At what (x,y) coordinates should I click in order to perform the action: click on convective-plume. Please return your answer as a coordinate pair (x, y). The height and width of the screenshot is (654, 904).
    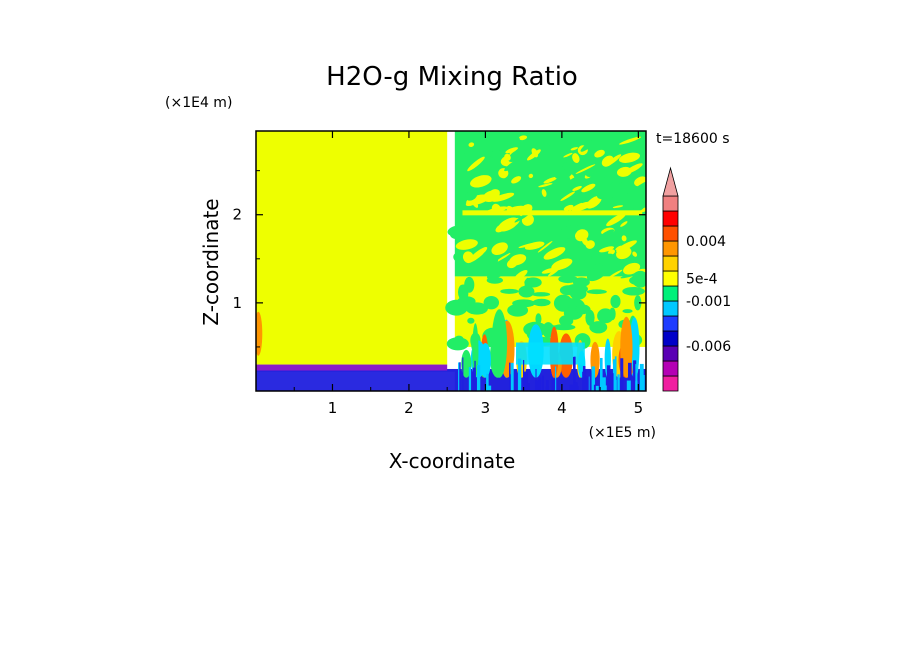
    Looking at the image, I should click on (626, 347).